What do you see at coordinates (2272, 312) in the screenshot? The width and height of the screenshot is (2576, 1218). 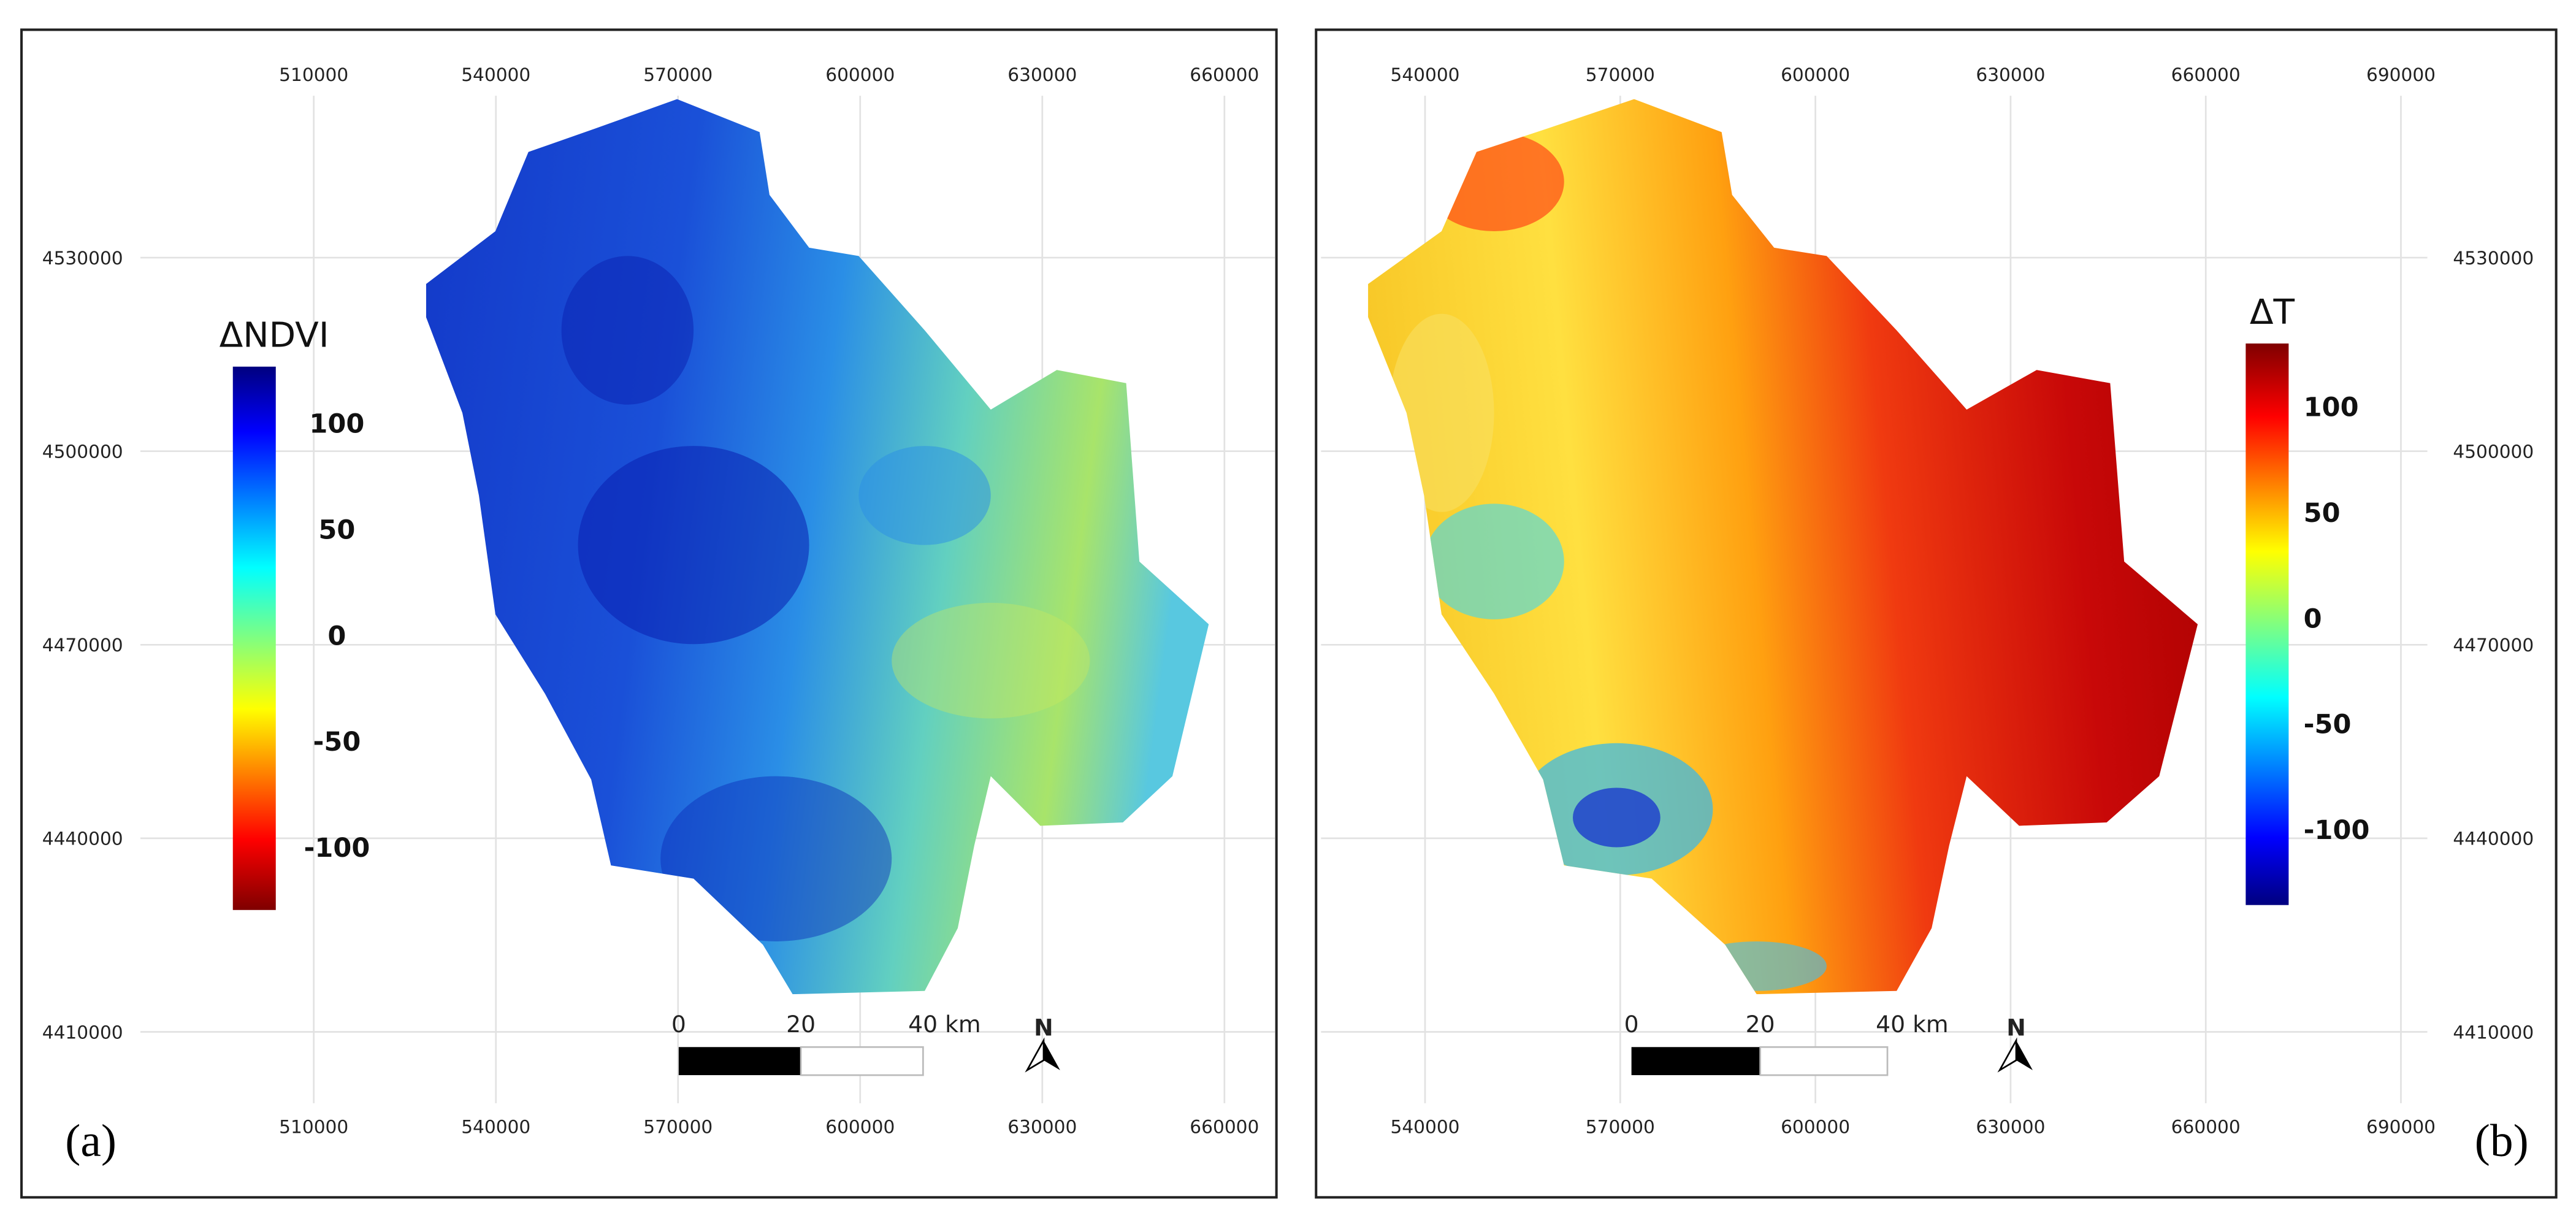 I see `legend-title: ΔT` at bounding box center [2272, 312].